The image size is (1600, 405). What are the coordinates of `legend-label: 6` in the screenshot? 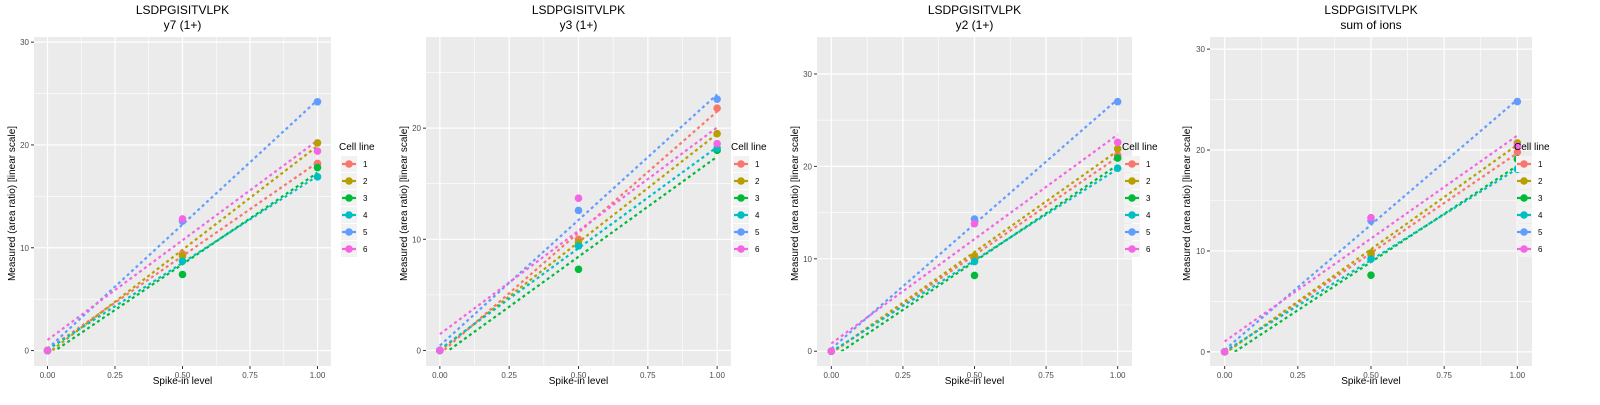 It's located at (757, 249).